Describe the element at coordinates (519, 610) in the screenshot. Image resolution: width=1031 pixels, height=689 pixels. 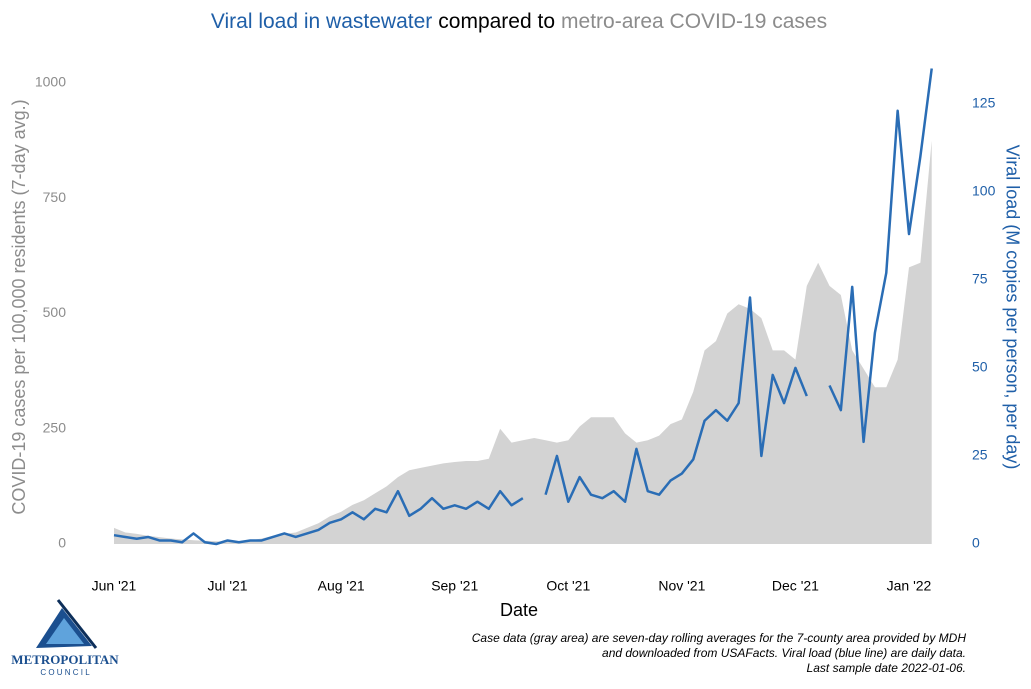
I see `x-axis-label: Date` at that location.